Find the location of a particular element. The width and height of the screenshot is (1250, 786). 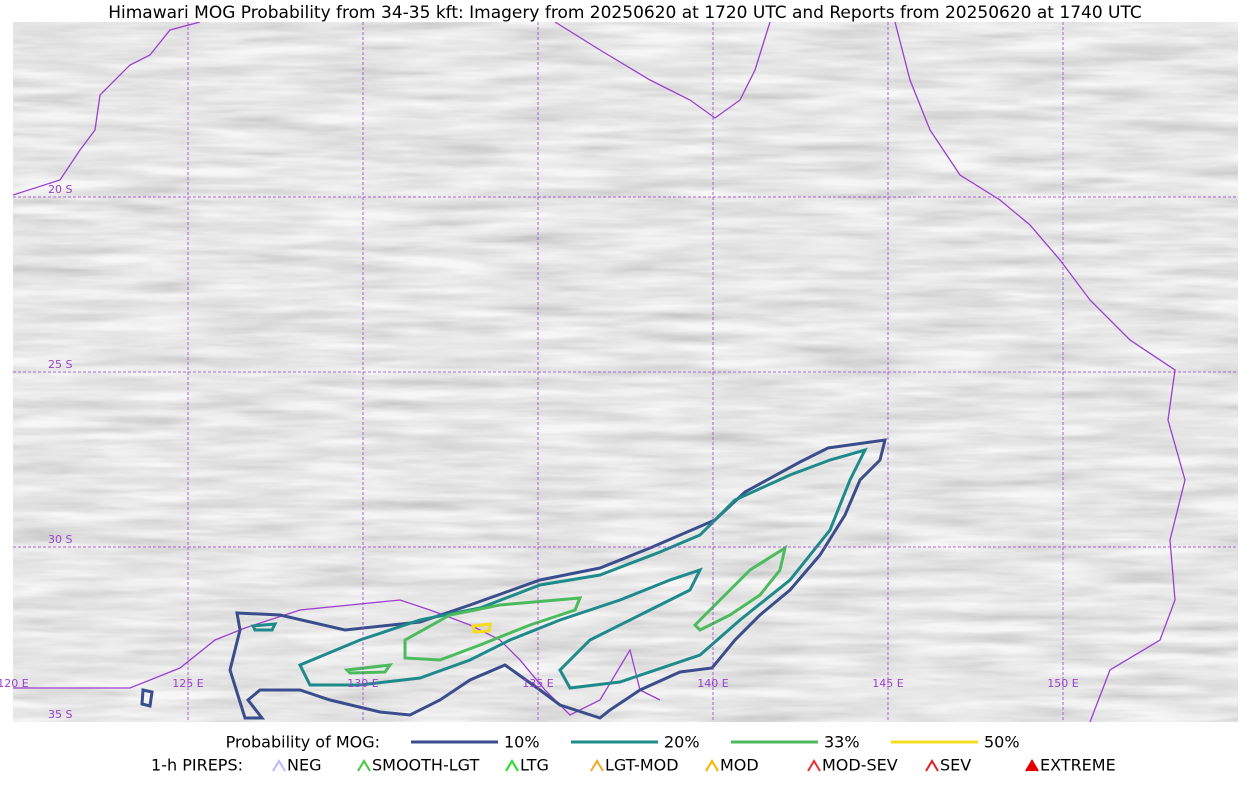

legend-label: LGT-MOD is located at coordinates (642, 765).